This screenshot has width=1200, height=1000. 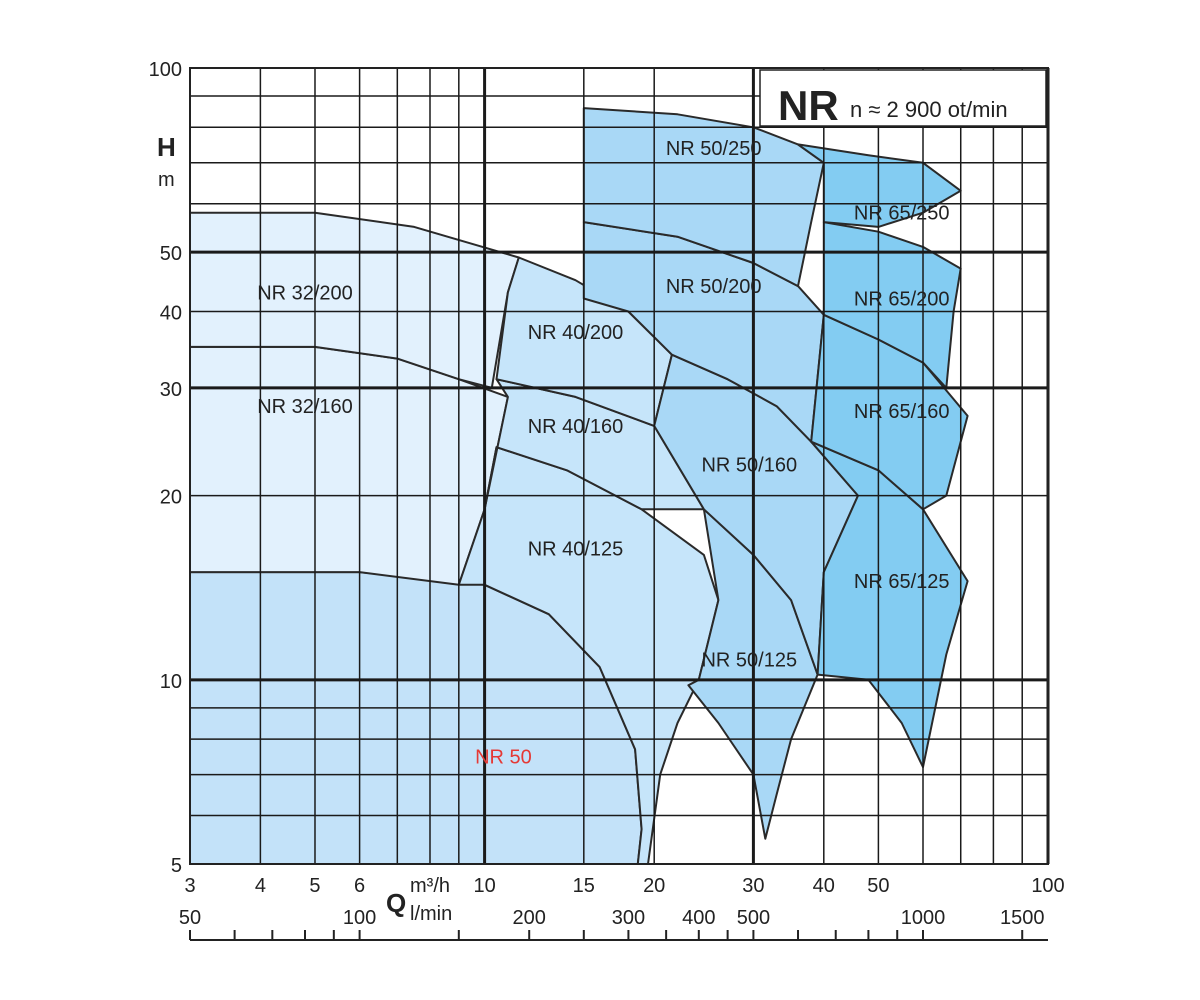 What do you see at coordinates (654, 886) in the screenshot?
I see `x-tick-label: 20` at bounding box center [654, 886].